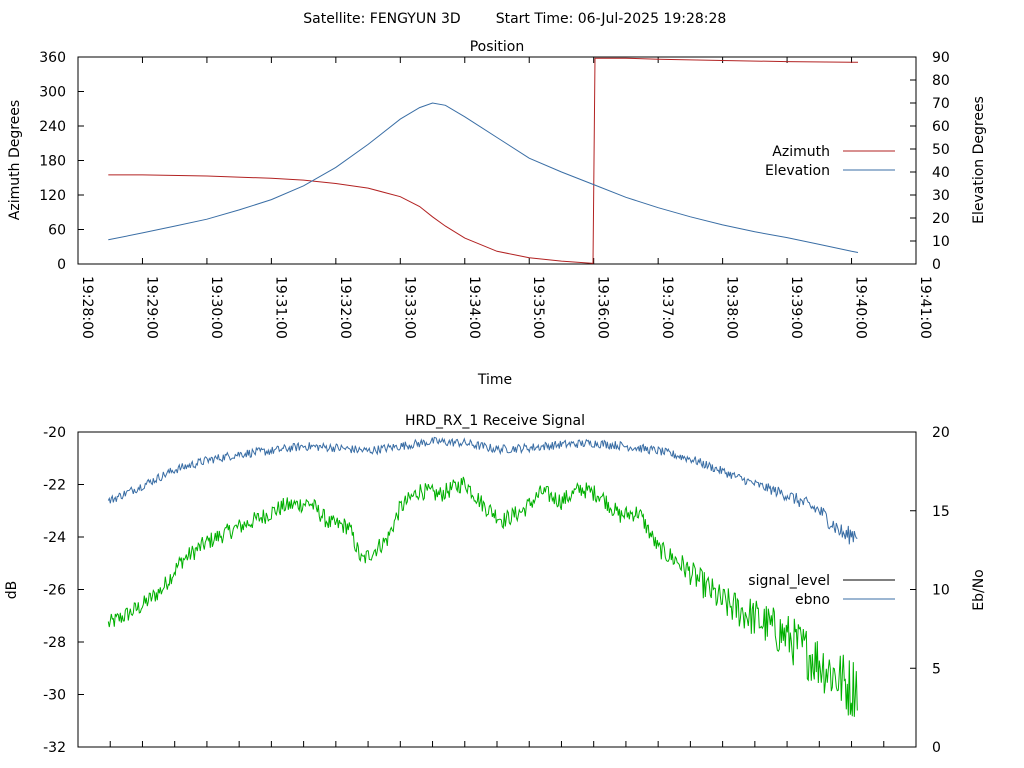 This screenshot has height=768, width=1024. I want to click on bottom-time-axis, so click(497, 744).